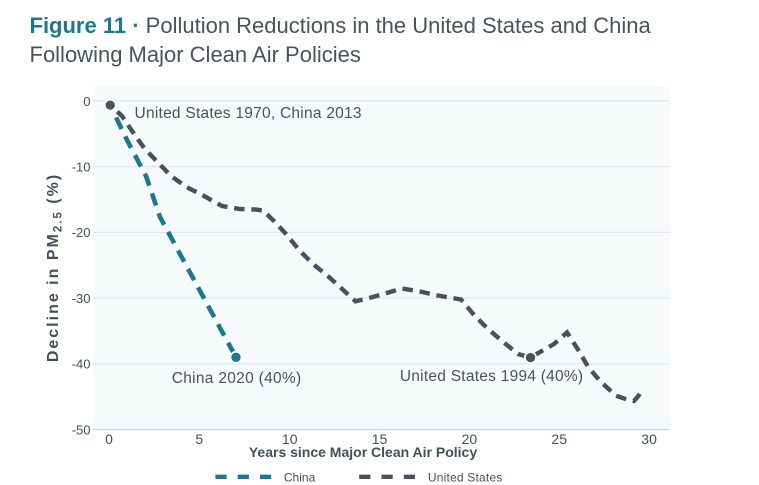 The height and width of the screenshot is (485, 759). What do you see at coordinates (649, 439) in the screenshot?
I see `svg-text: 30` at bounding box center [649, 439].